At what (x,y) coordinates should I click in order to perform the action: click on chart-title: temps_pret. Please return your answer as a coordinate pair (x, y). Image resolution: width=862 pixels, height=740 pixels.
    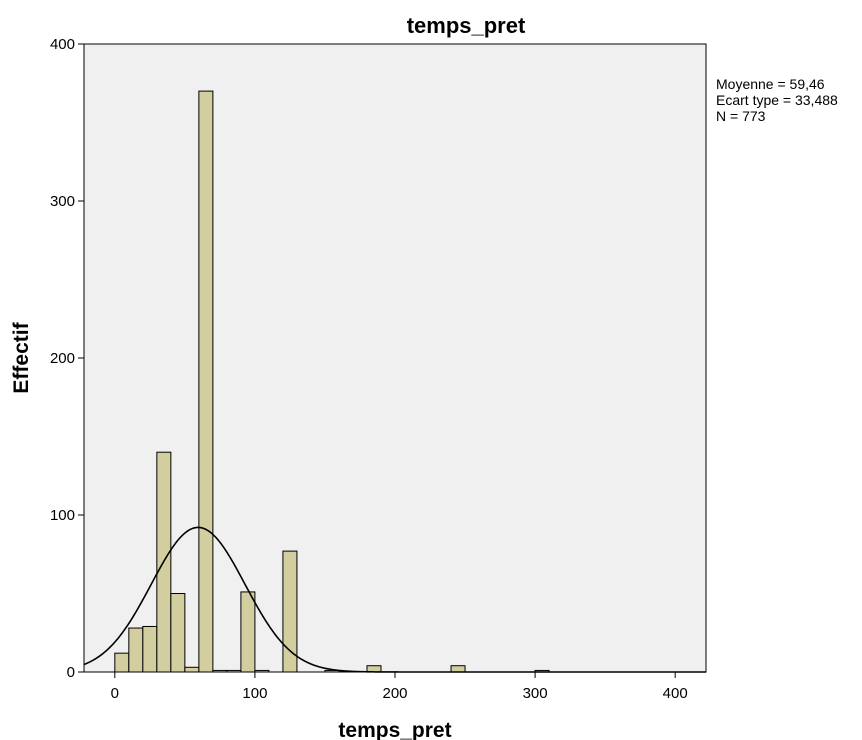
    Looking at the image, I should click on (466, 25).